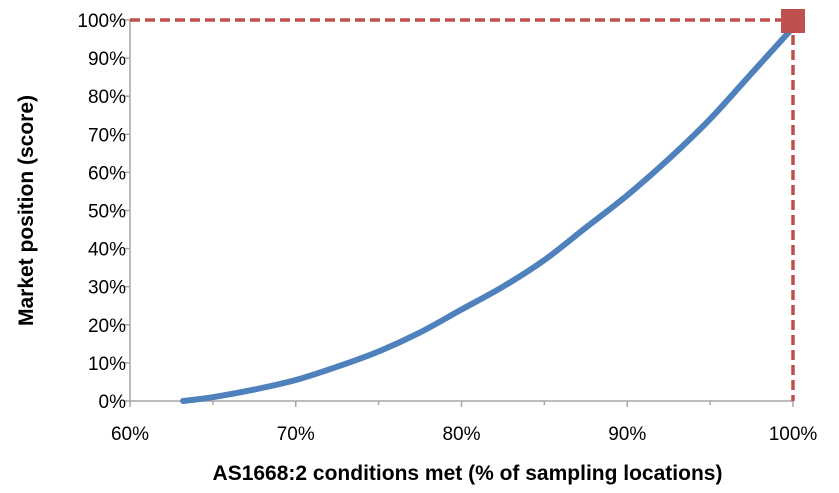  I want to click on y-tick-label: 10%, so click(107, 364).